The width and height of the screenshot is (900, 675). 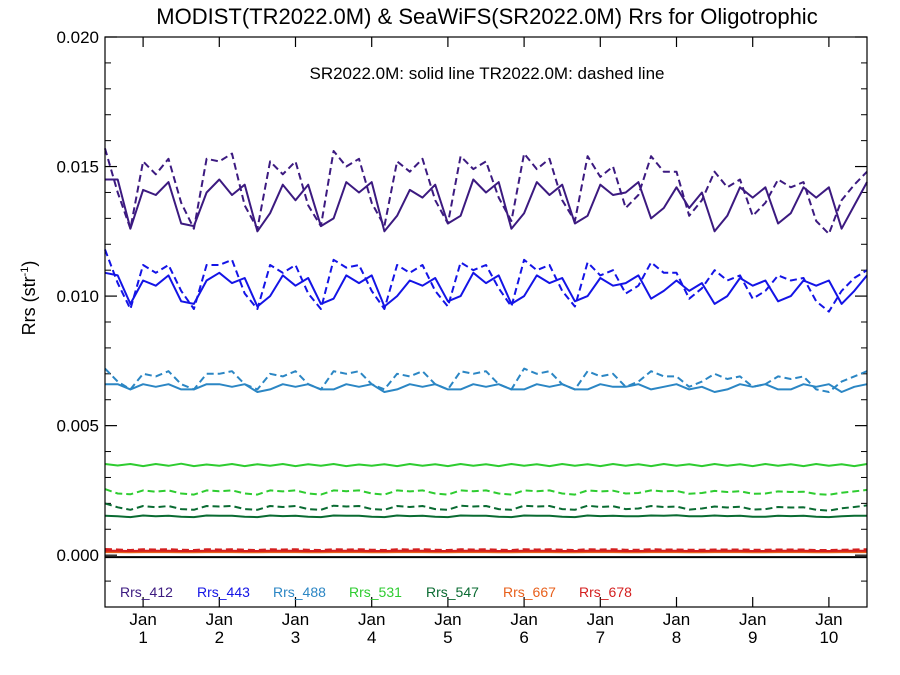 I want to click on x-tick-label-year: 4, so click(x=371, y=637).